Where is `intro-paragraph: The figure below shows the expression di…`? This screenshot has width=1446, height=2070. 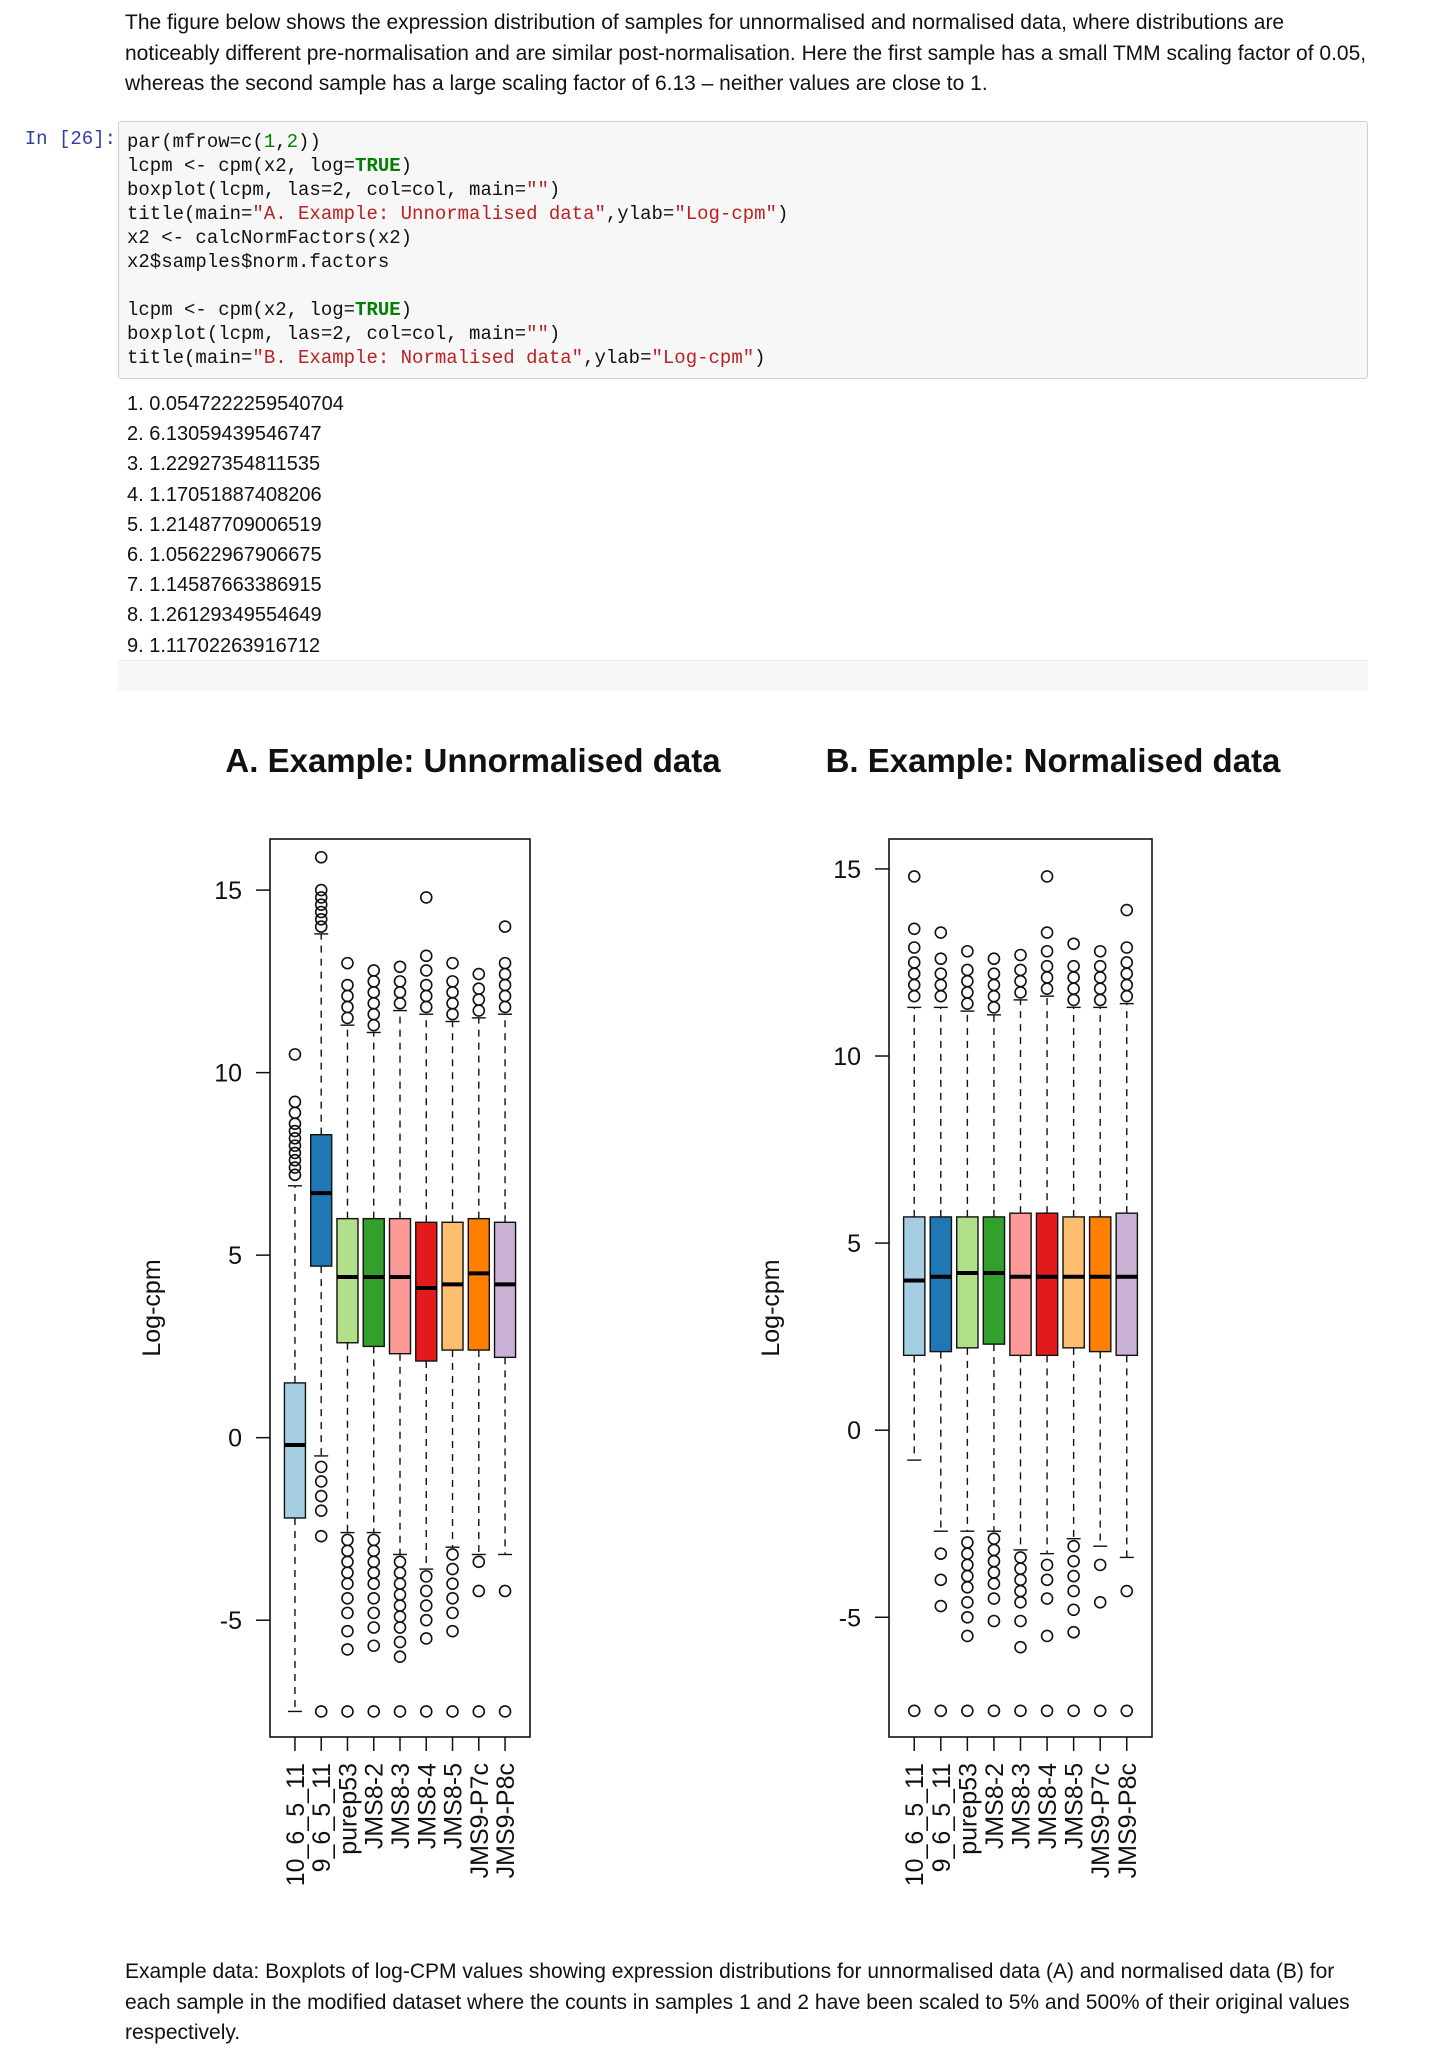 intro-paragraph: The figure below shows the expression di… is located at coordinates (746, 53).